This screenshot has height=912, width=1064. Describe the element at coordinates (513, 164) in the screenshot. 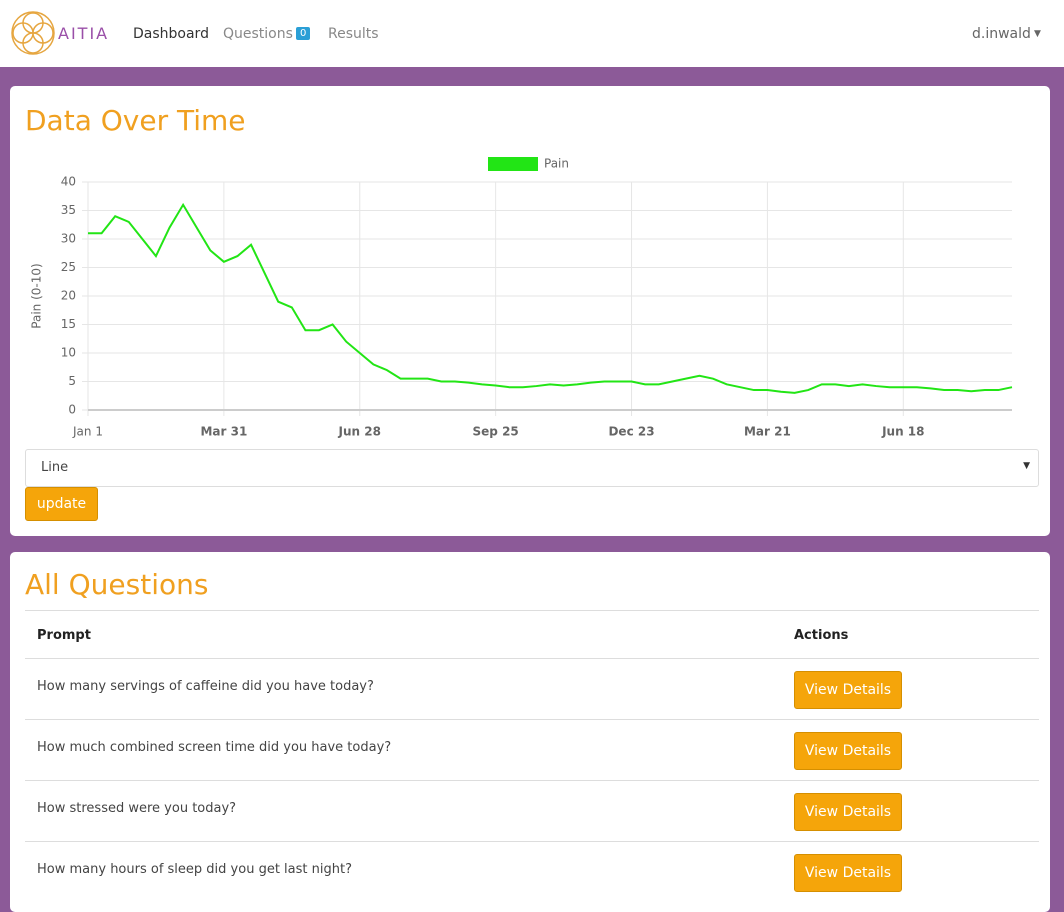

I see `legend-swatch` at that location.